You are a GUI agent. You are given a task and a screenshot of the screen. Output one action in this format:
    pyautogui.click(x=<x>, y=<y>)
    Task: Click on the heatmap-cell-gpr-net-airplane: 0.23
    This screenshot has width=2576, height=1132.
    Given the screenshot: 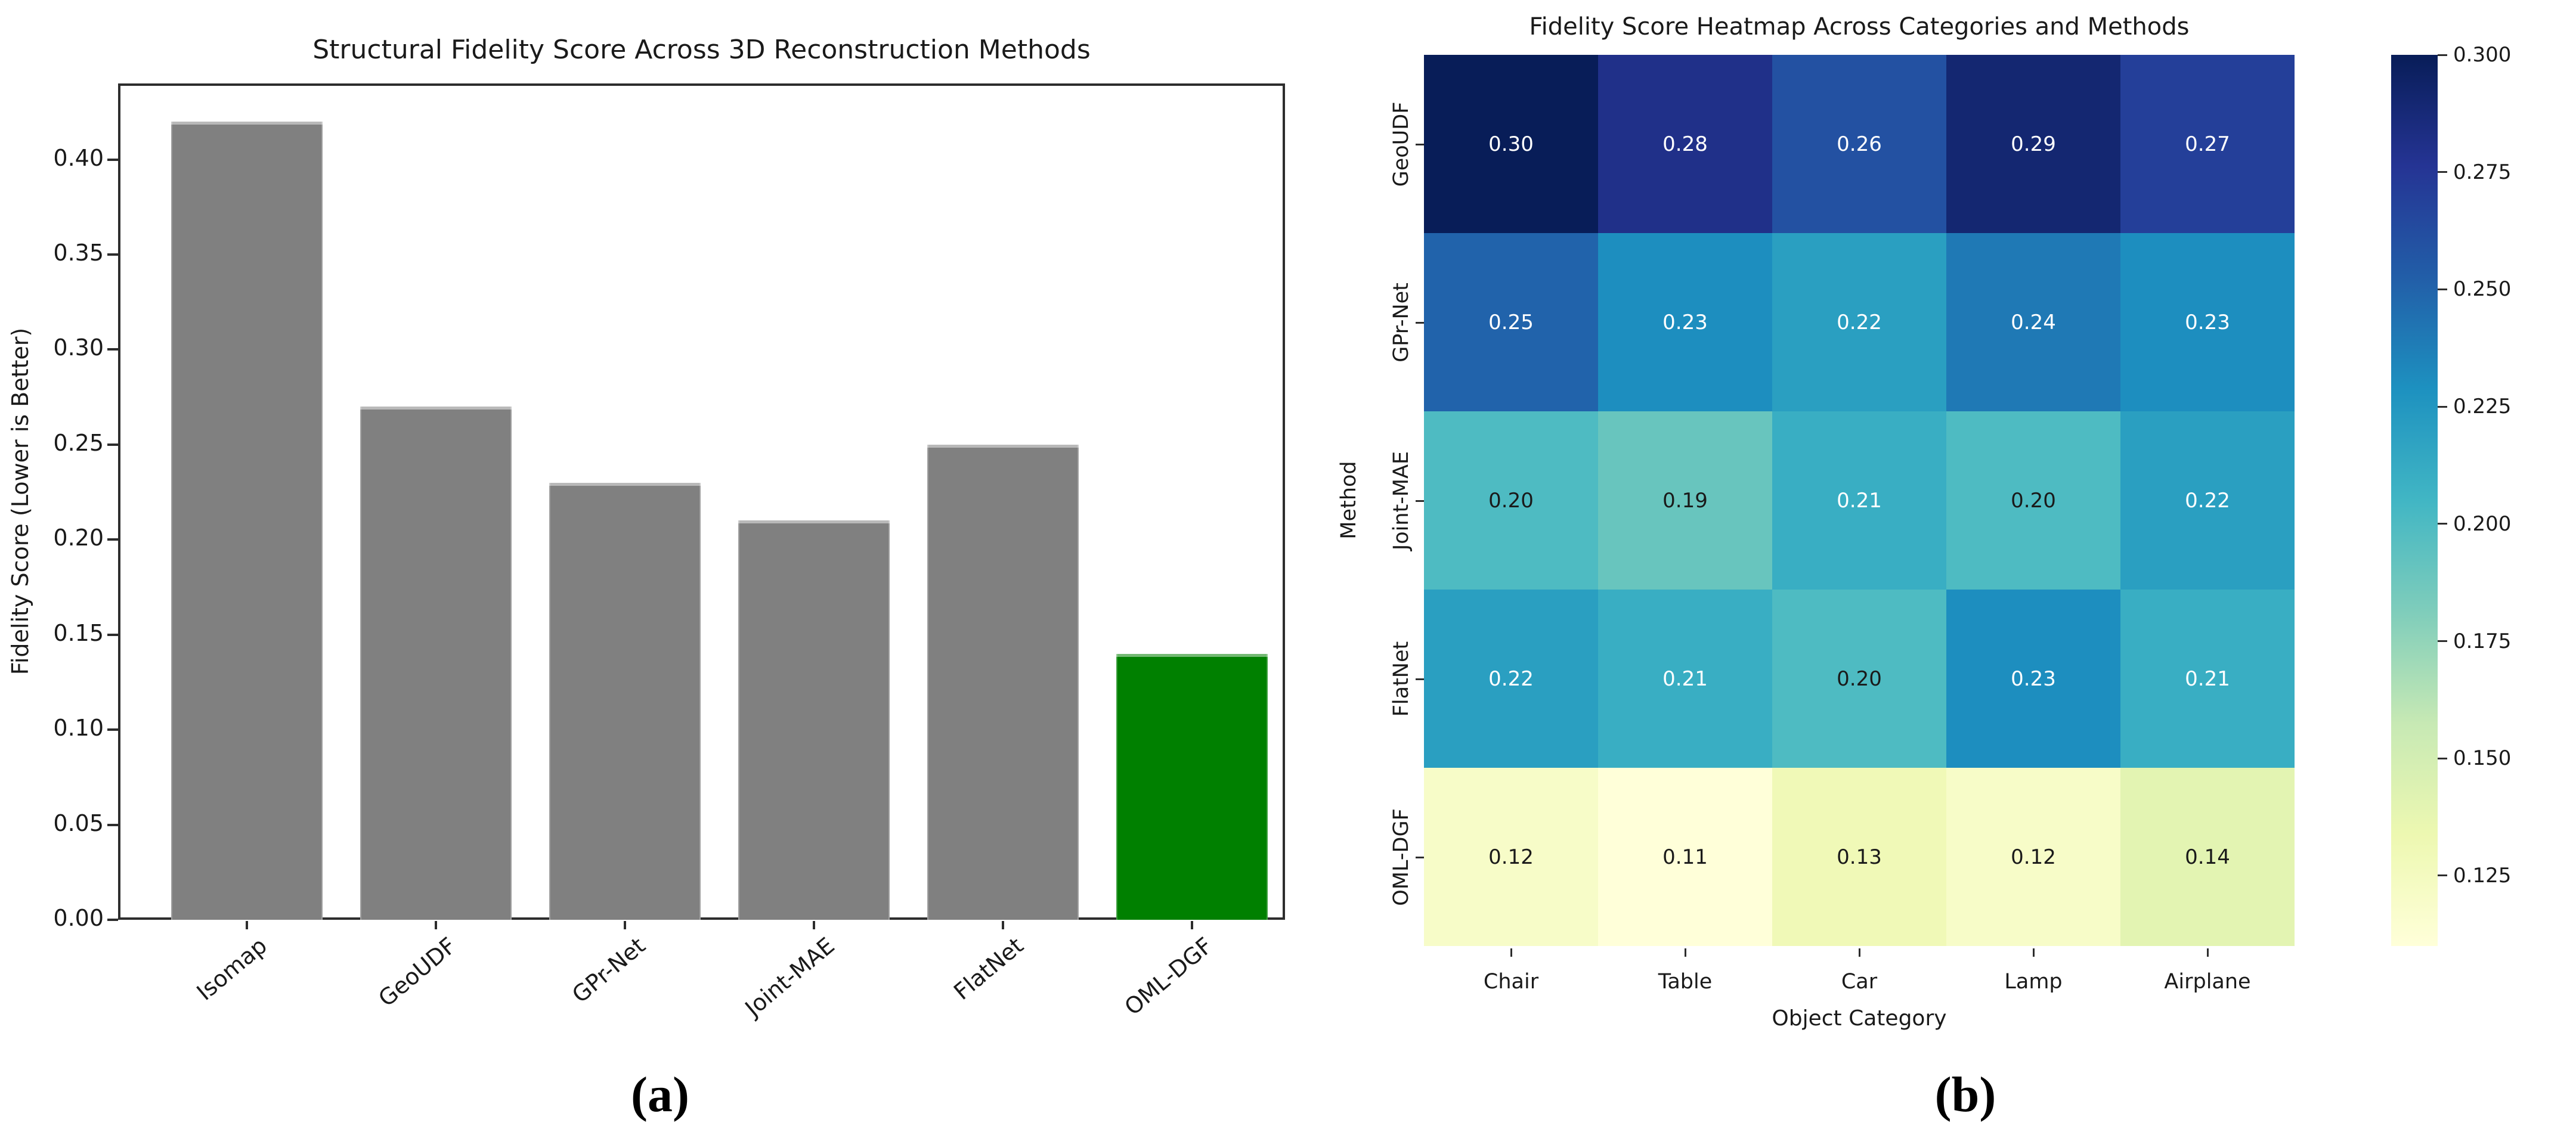 What is the action you would take?
    pyautogui.click(x=2207, y=322)
    